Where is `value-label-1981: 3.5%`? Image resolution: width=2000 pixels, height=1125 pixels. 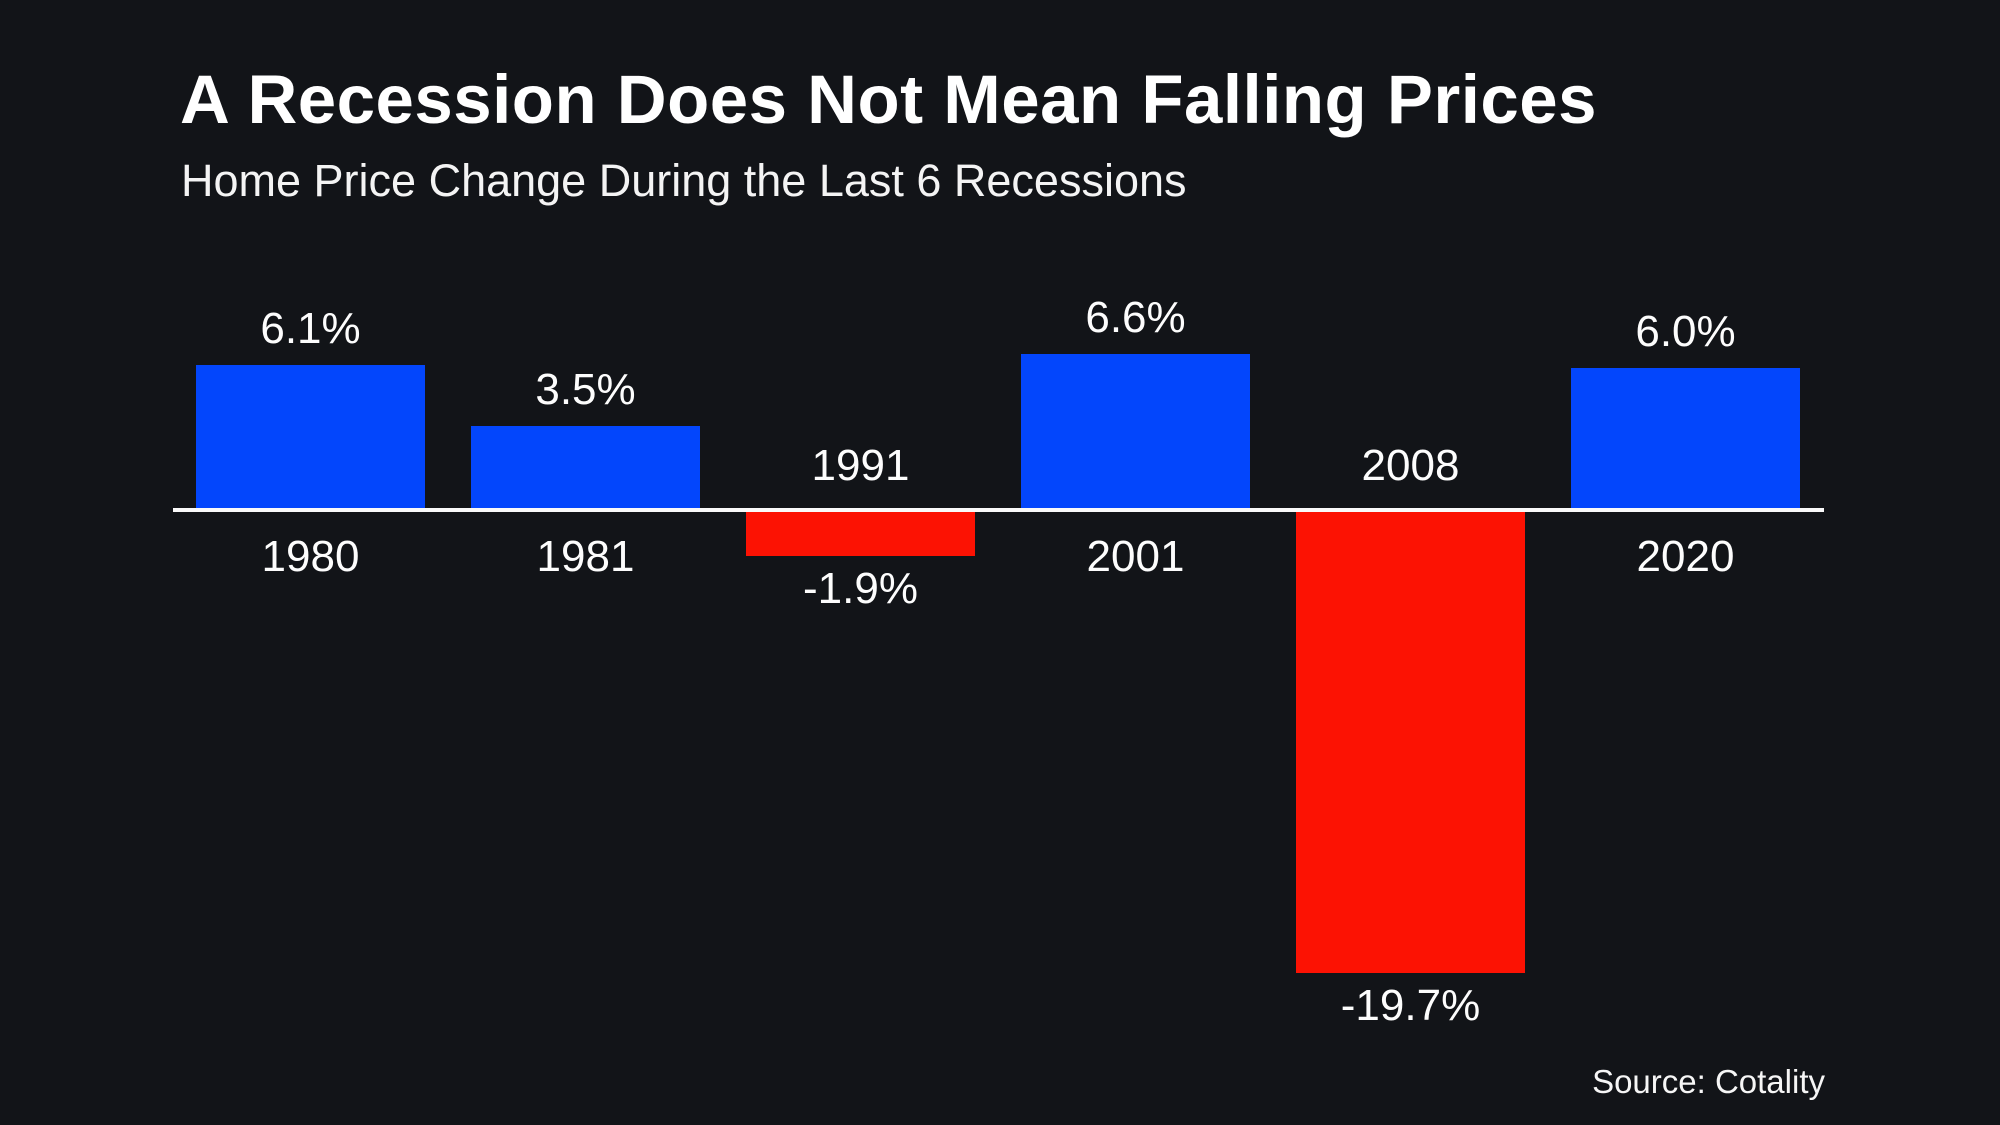
value-label-1981: 3.5% is located at coordinates (585, 389).